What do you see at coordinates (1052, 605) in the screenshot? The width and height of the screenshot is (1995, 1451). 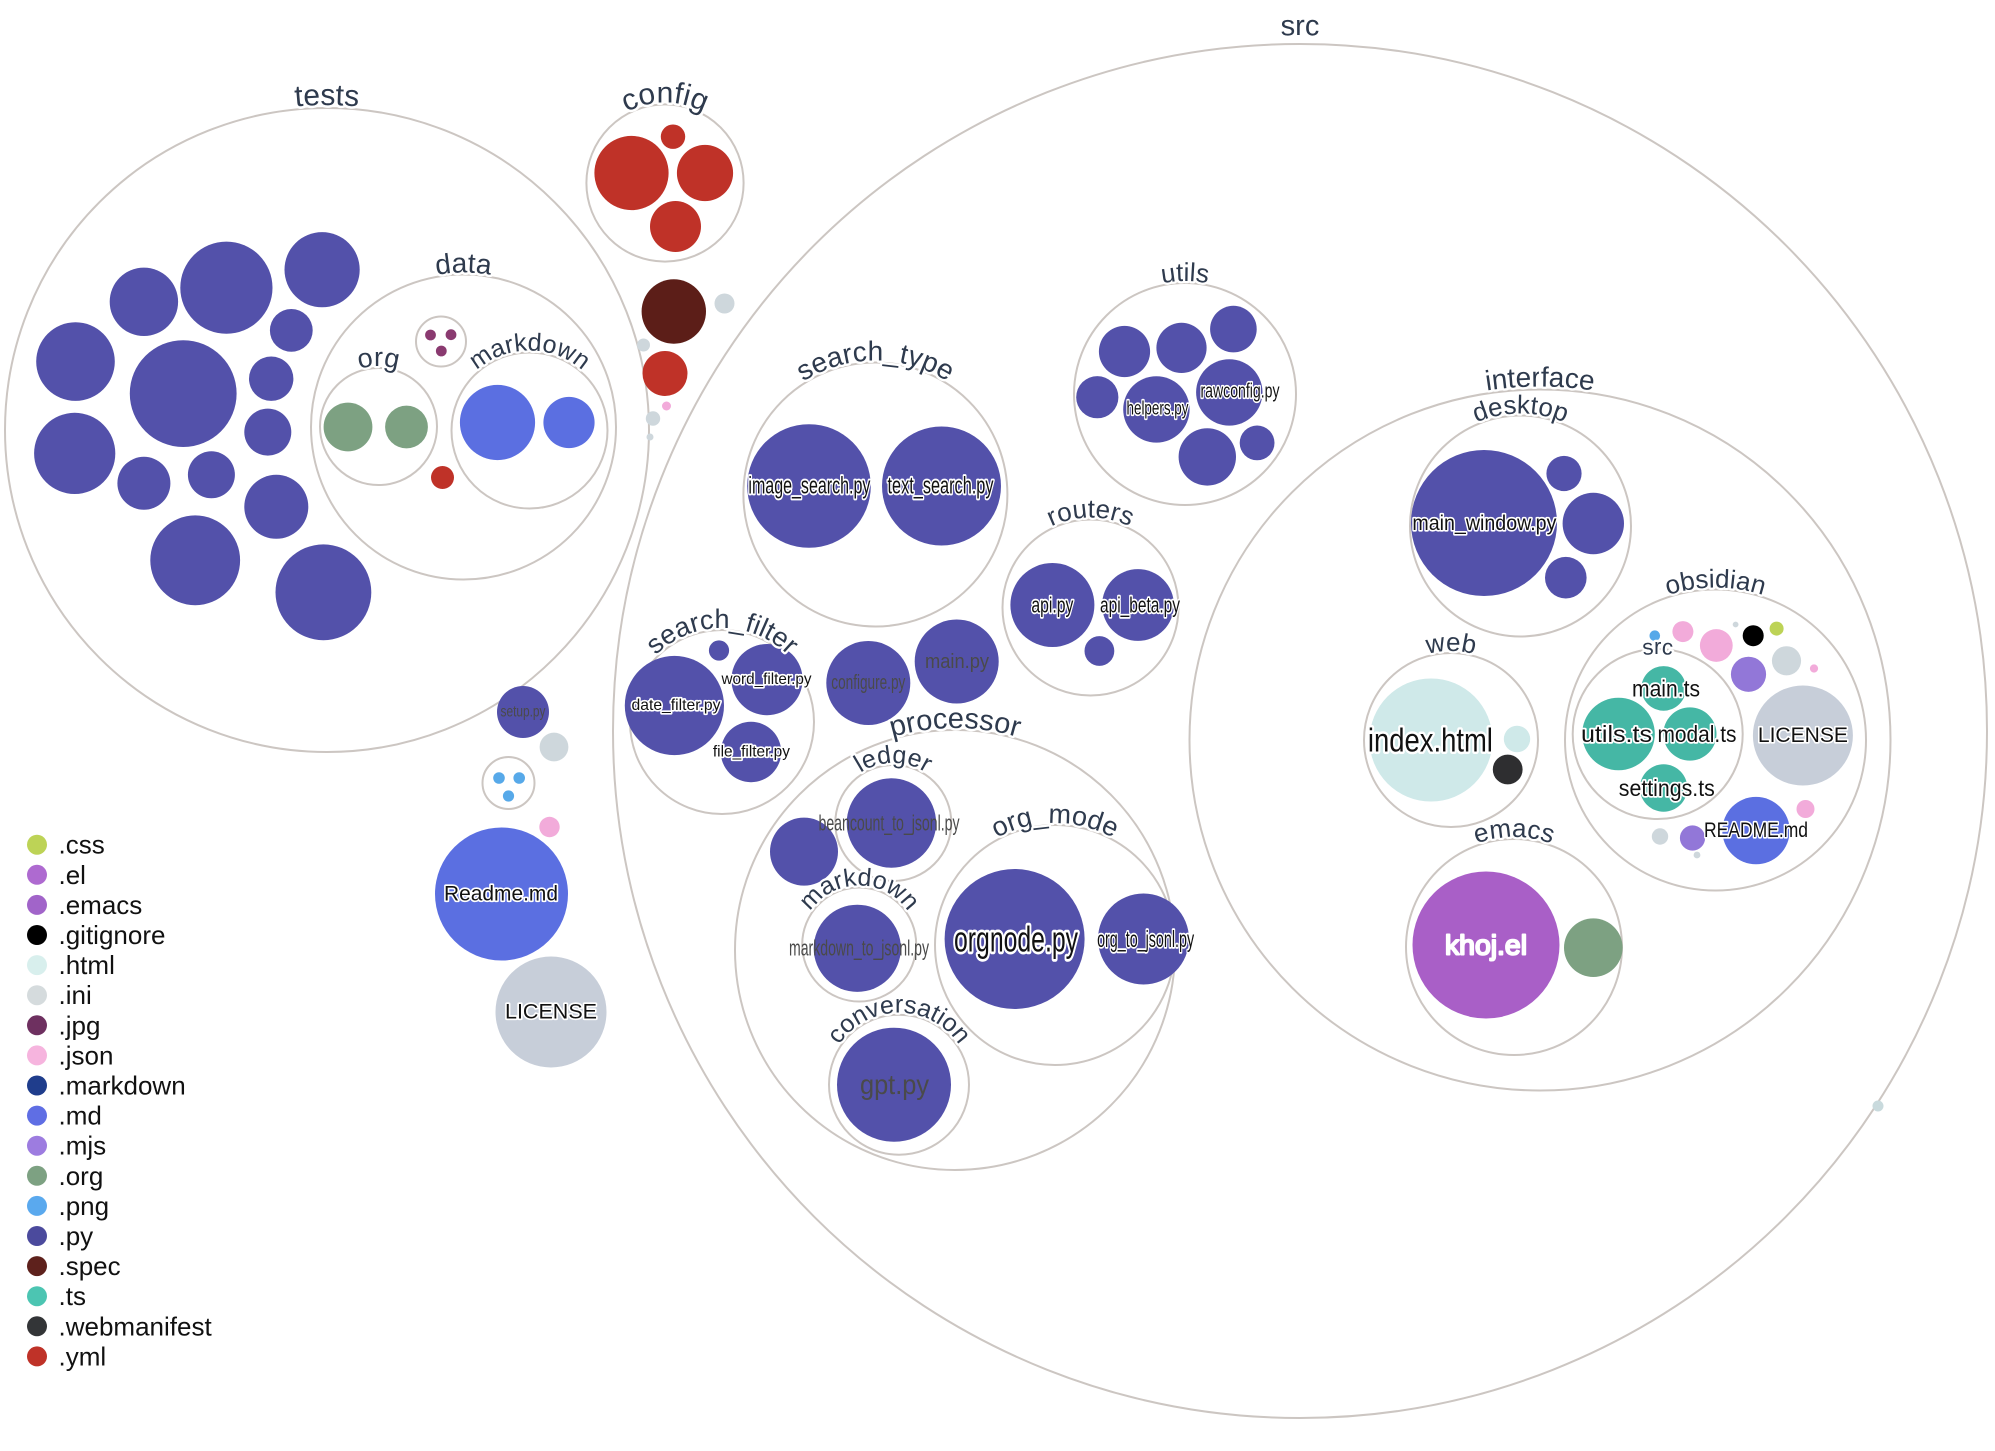 I see `svg-text: api.py` at bounding box center [1052, 605].